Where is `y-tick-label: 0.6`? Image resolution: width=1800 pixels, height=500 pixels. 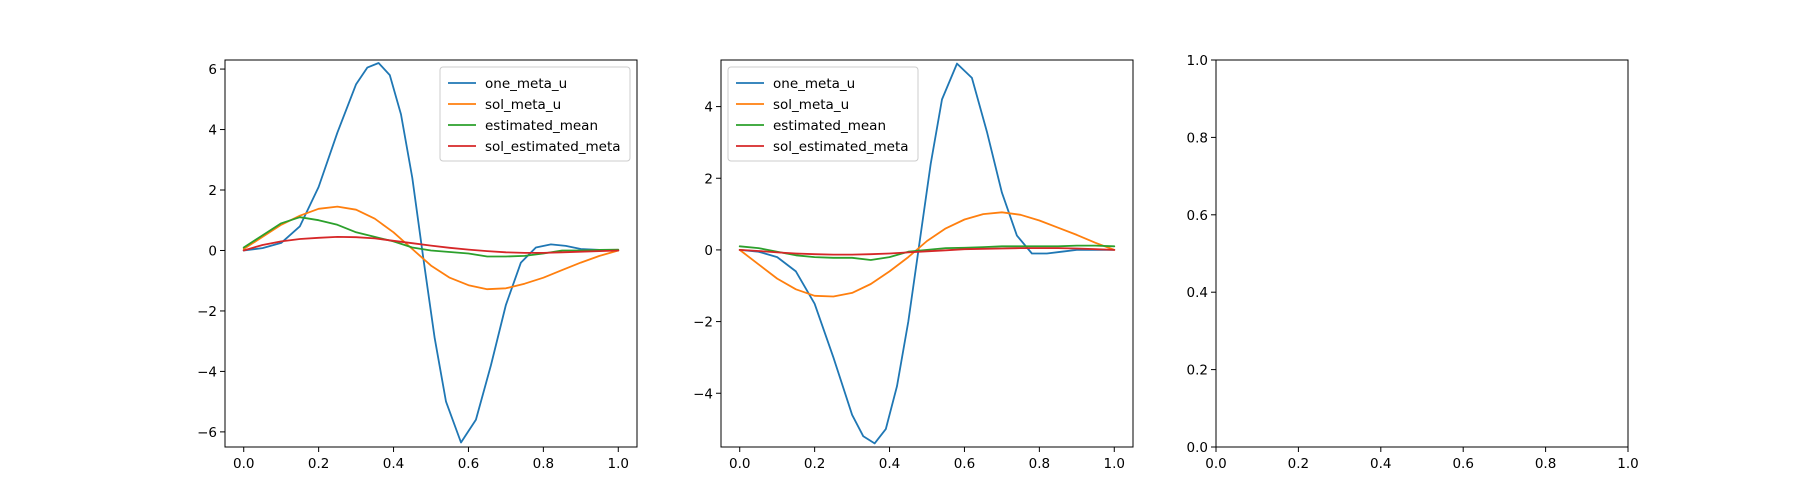 y-tick-label: 0.6 is located at coordinates (1197, 216).